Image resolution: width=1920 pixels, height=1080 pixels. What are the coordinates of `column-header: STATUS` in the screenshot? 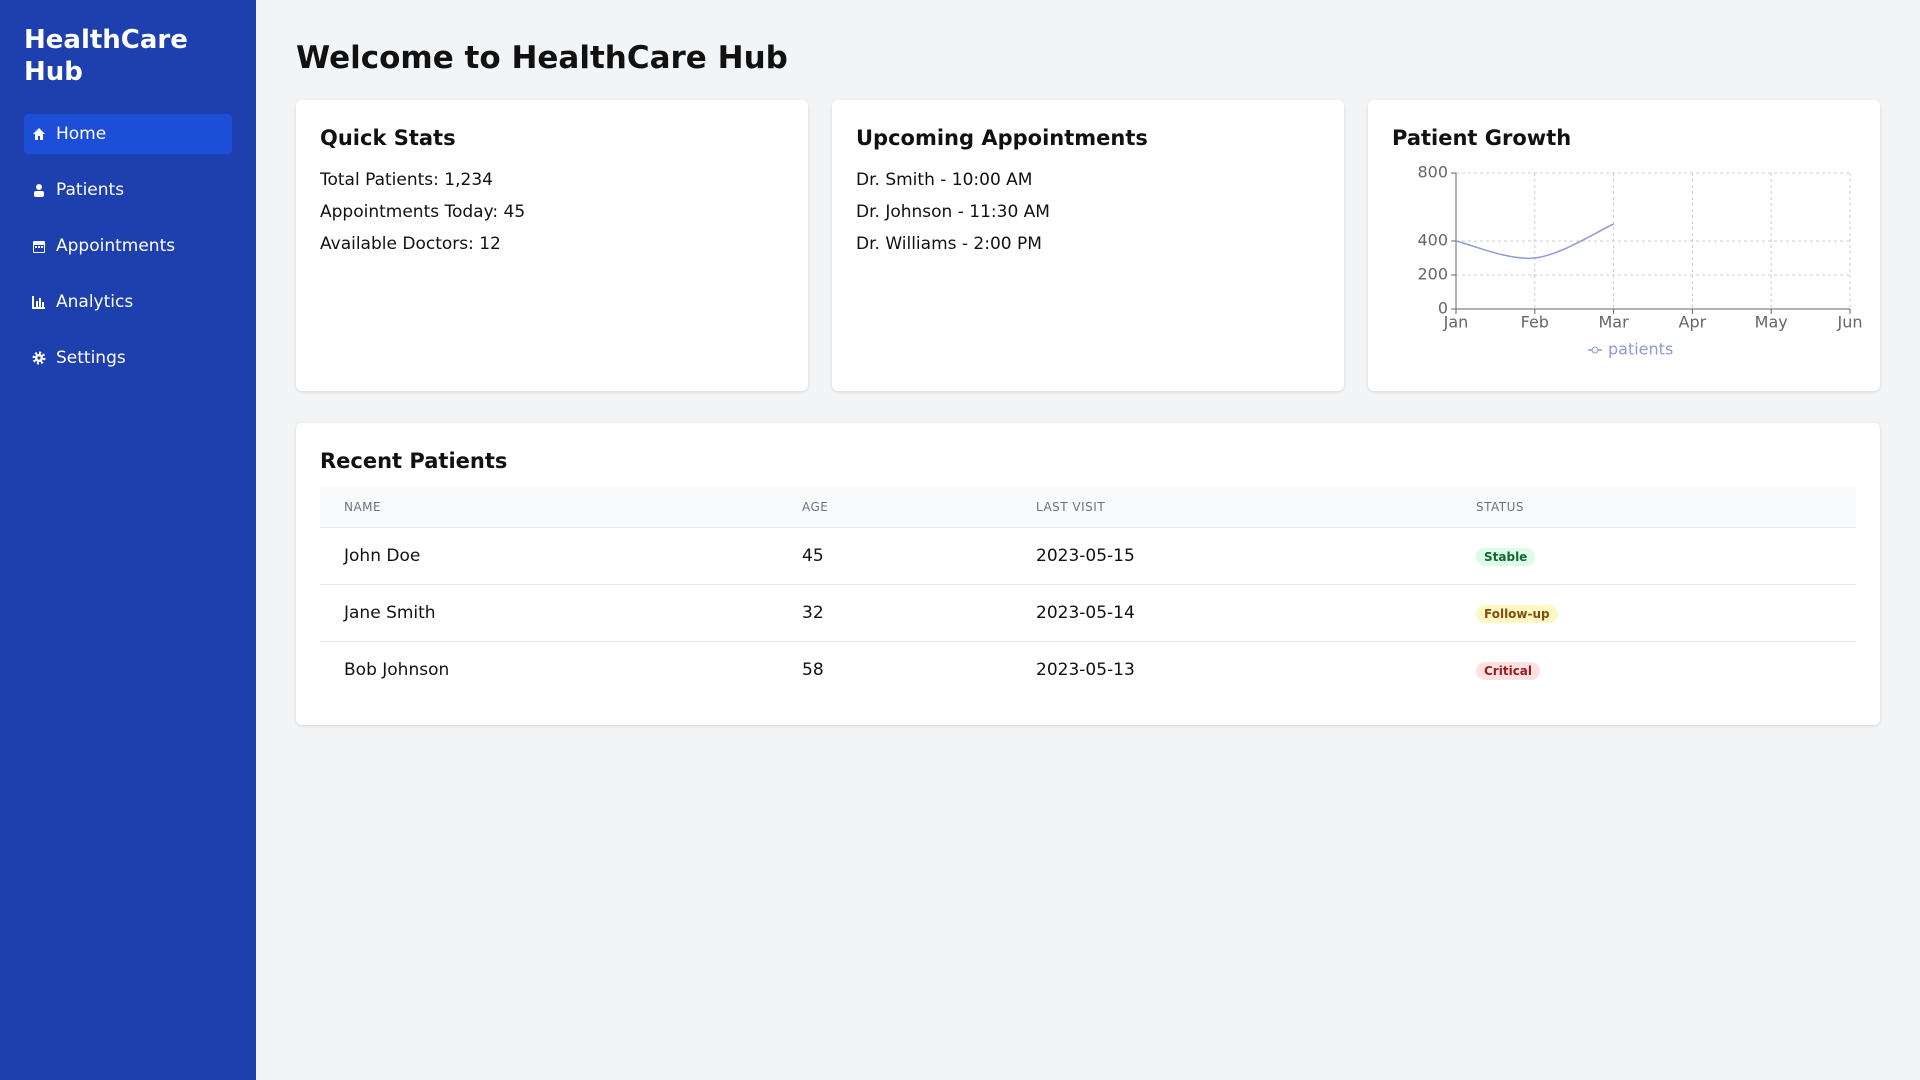 It's located at (1654, 507).